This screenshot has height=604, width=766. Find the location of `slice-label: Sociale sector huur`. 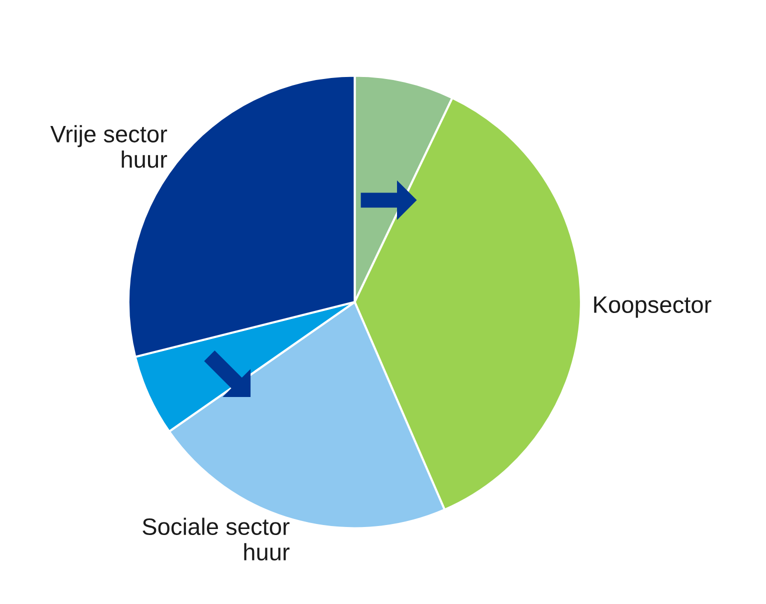

slice-label: Sociale sector huur is located at coordinates (216, 539).